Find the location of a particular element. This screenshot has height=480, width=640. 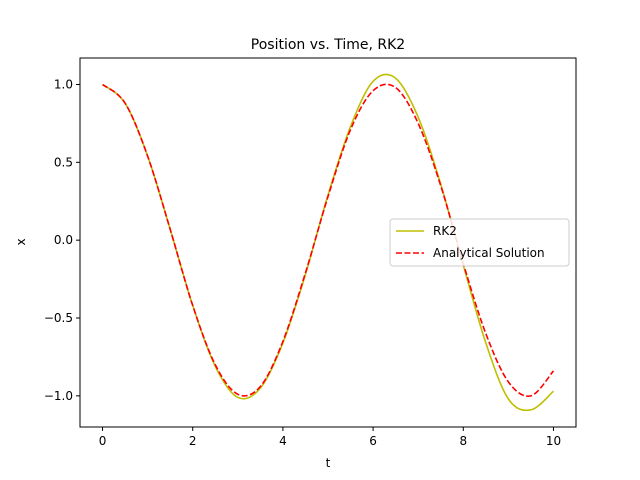

x-tick-label: 8 is located at coordinates (463, 441).